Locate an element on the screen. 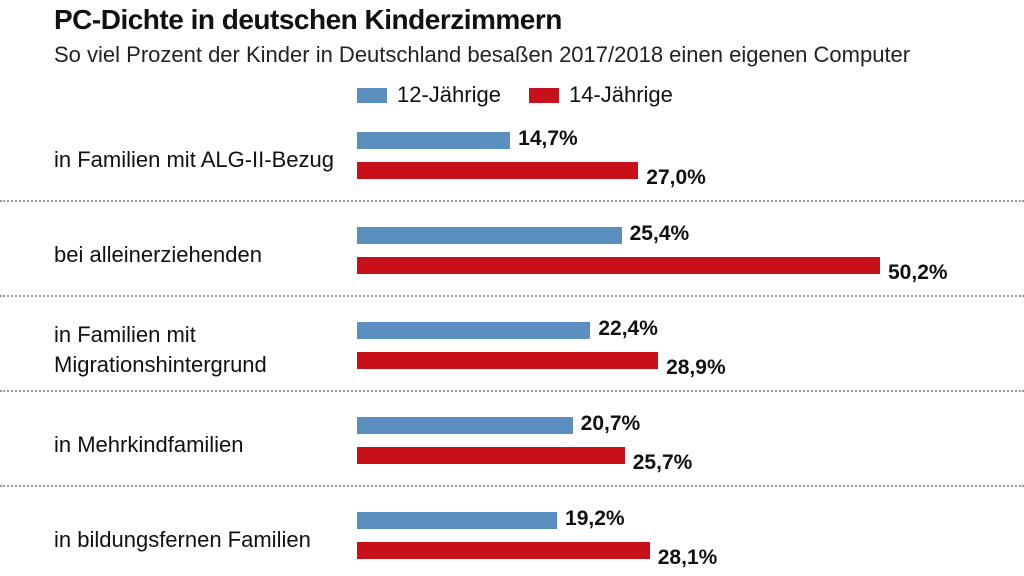 The image size is (1024, 576). legend-label-12: 12-Jährige is located at coordinates (449, 94).